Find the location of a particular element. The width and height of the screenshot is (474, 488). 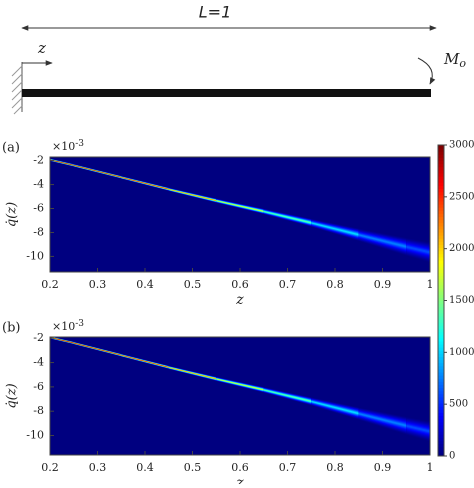

x-tick-label: 0.3 is located at coordinates (98, 467).